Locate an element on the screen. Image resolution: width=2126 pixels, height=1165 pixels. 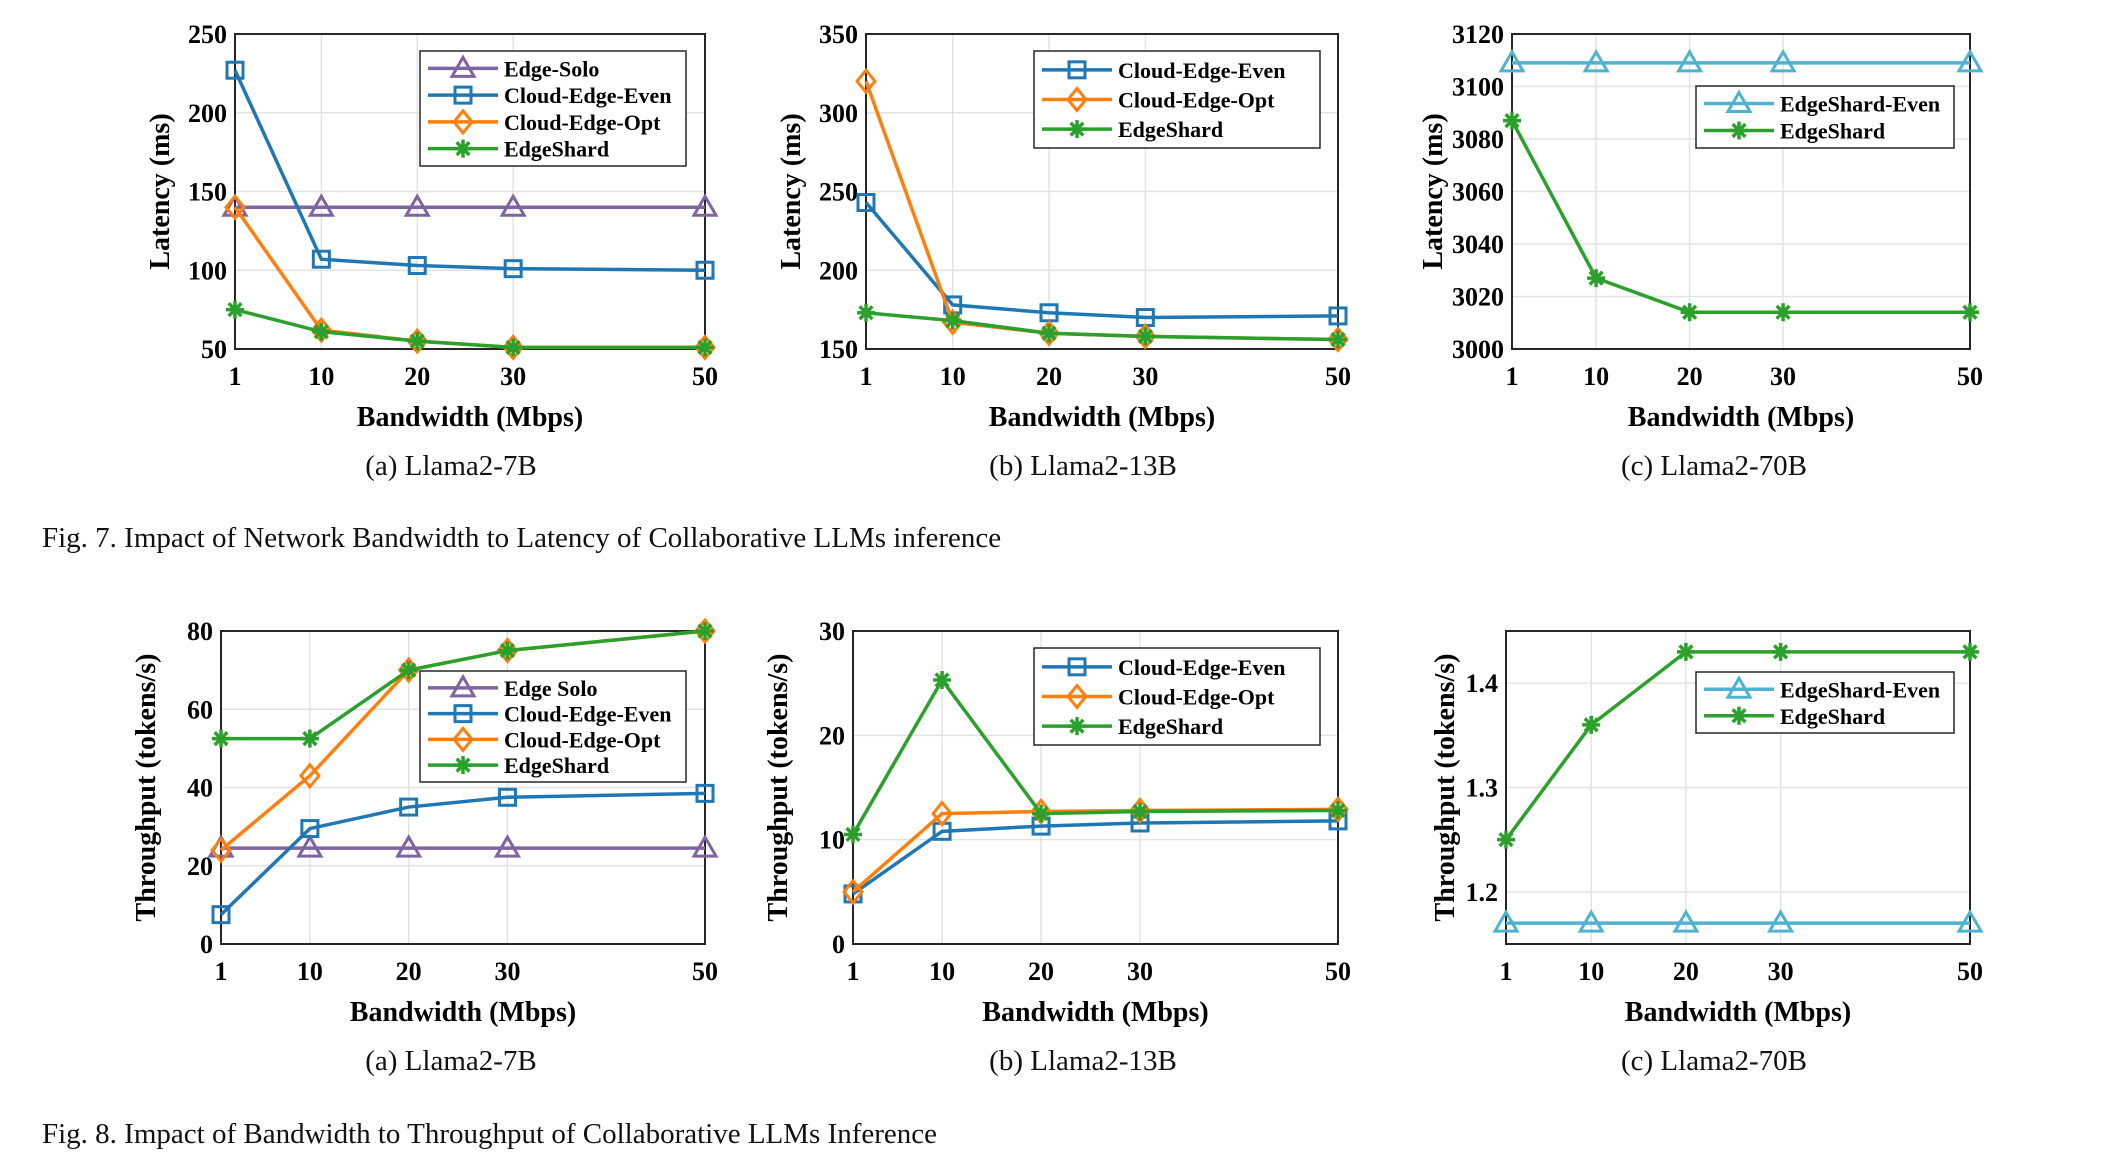
y-tick-label: 60 is located at coordinates (200, 709).